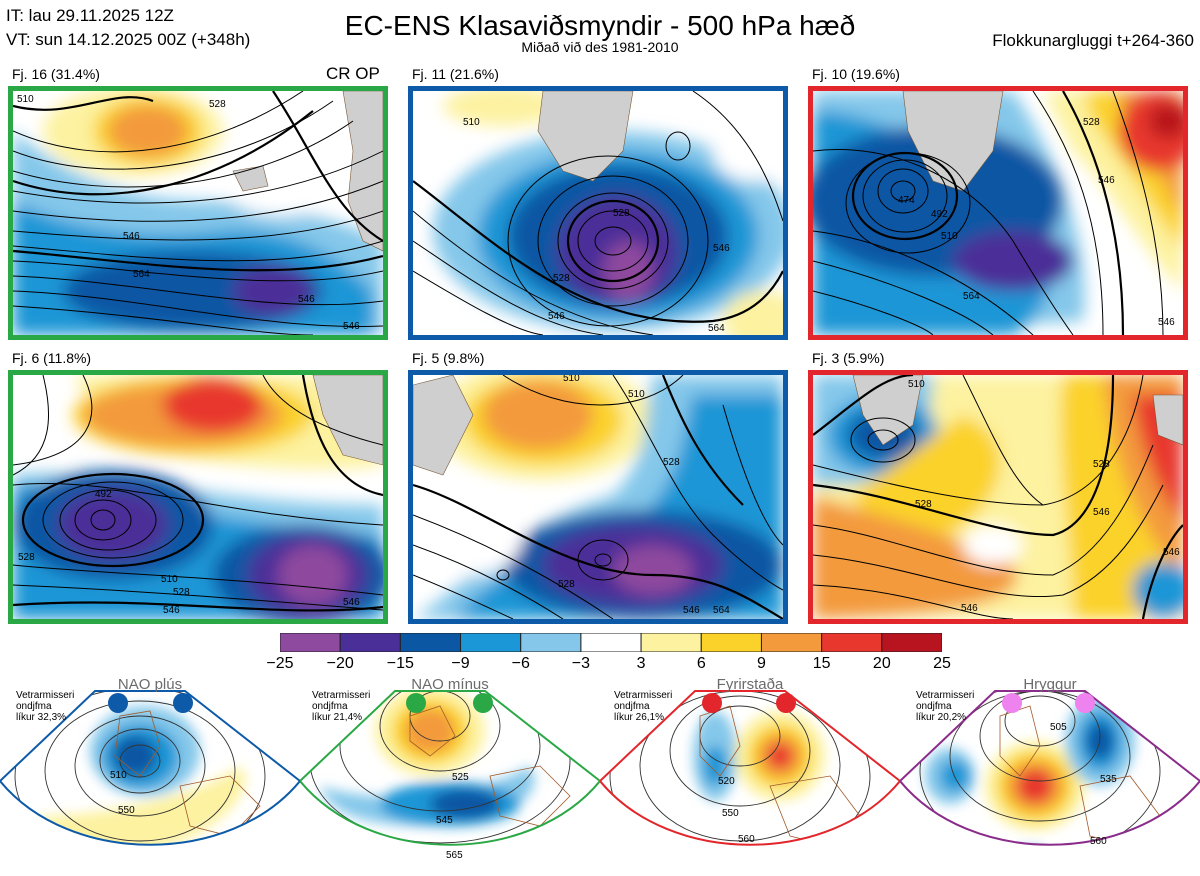  I want to click on colorbar, so click(611, 642).